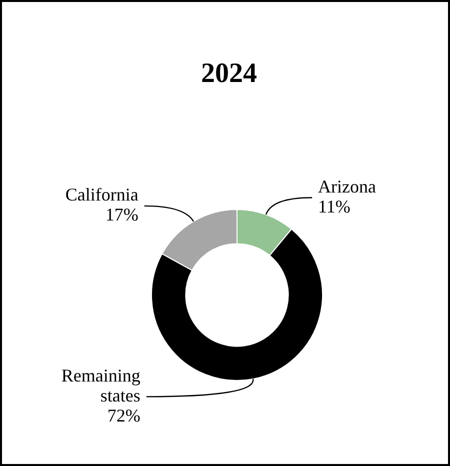 The image size is (450, 466). Describe the element at coordinates (334, 206) in the screenshot. I see `data-label: 11%` at that location.